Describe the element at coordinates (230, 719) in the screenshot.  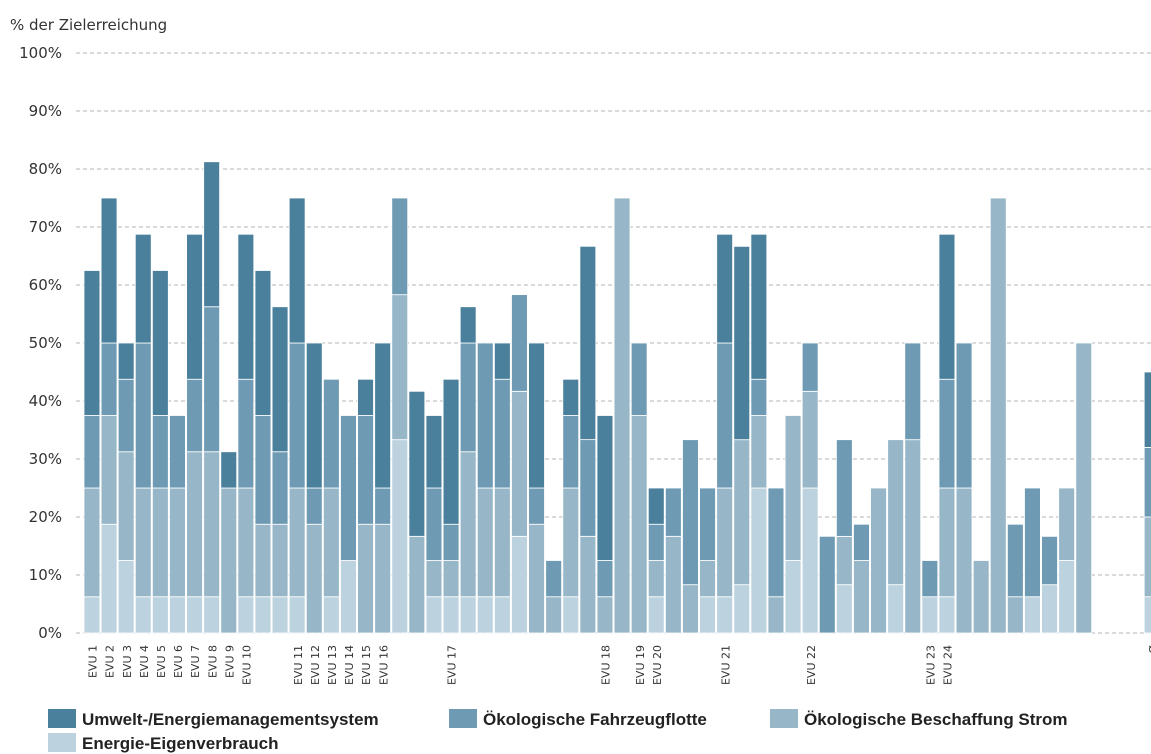
I see `legend-label: Umwelt-/Energiemanagementsystem` at that location.